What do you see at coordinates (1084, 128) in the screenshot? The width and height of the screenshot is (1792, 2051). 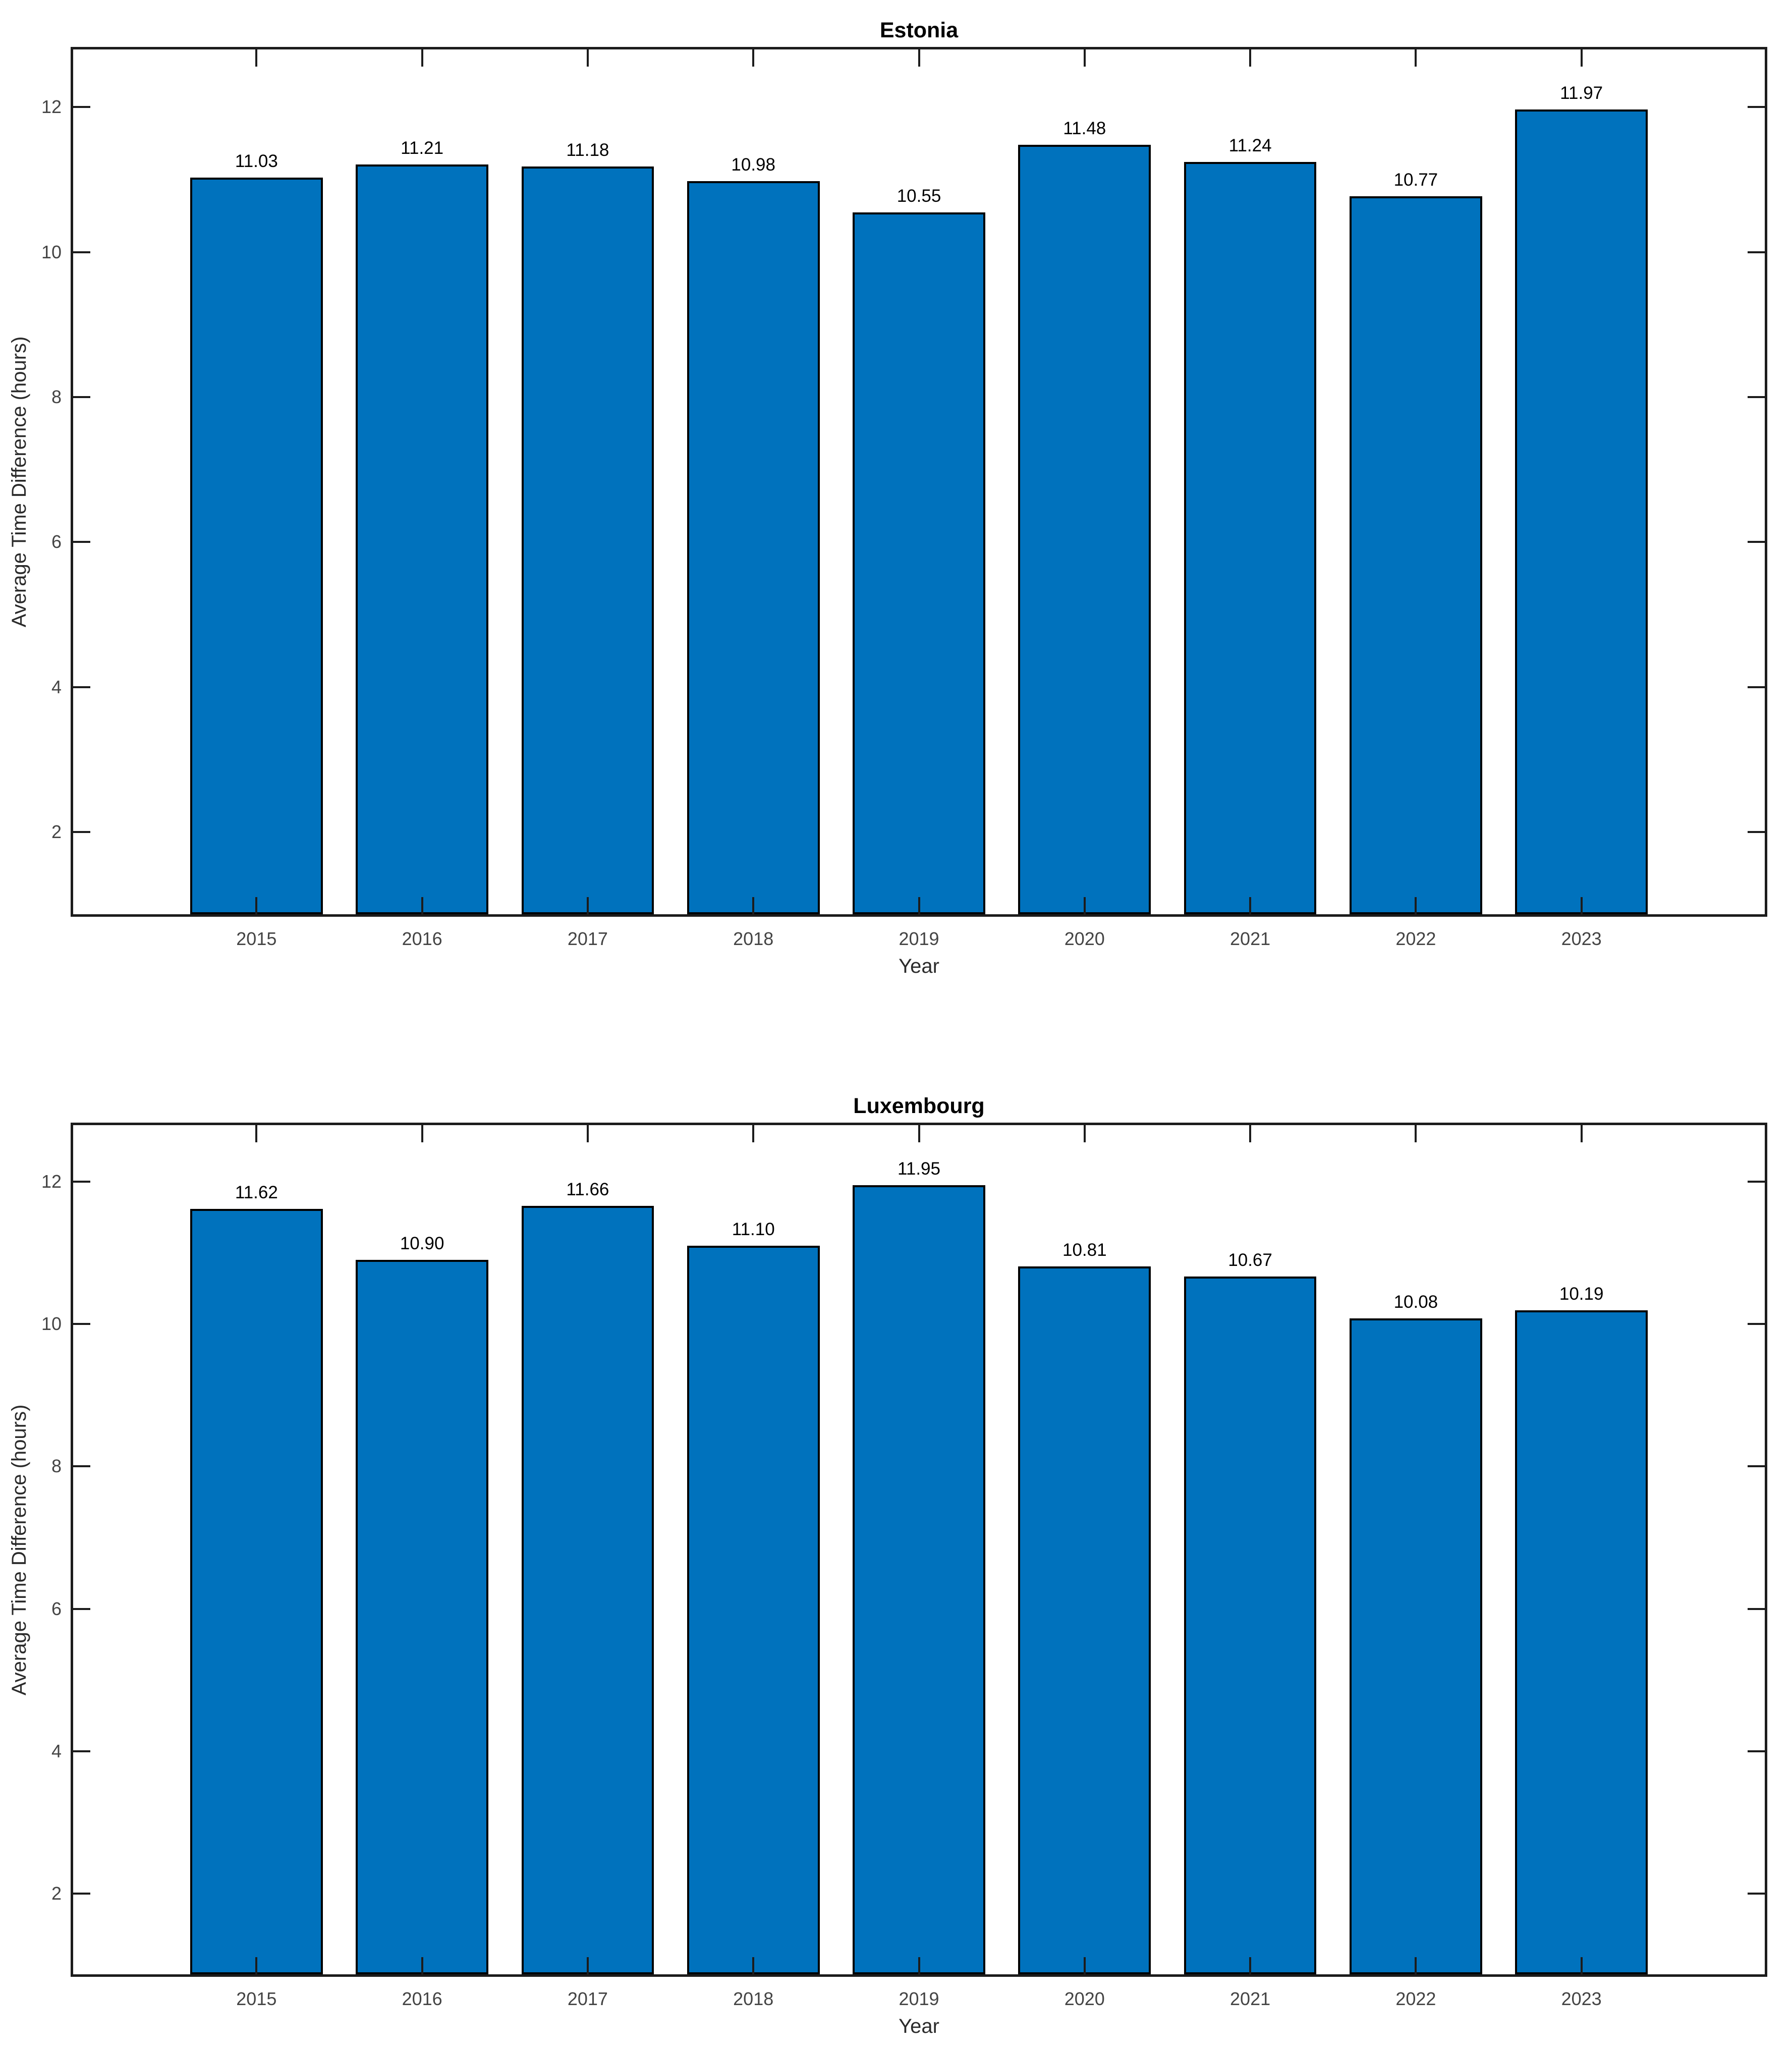 I see `bar-value-label: 11.48` at bounding box center [1084, 128].